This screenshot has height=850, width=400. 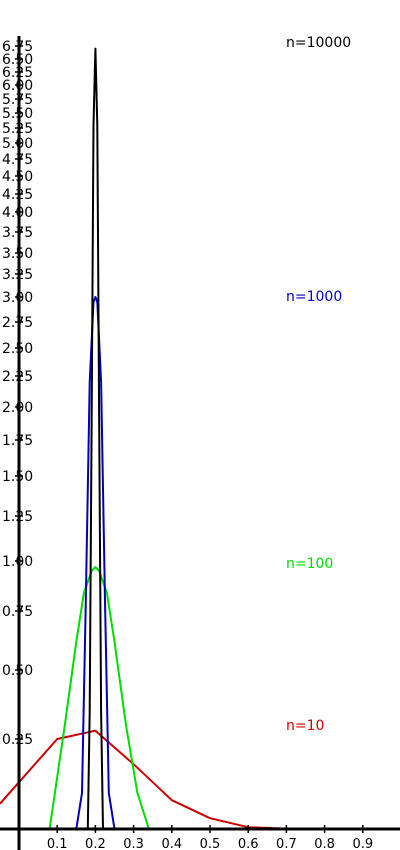 What do you see at coordinates (17, 160) in the screenshot?
I see `y-tick-label: 4.75` at bounding box center [17, 160].